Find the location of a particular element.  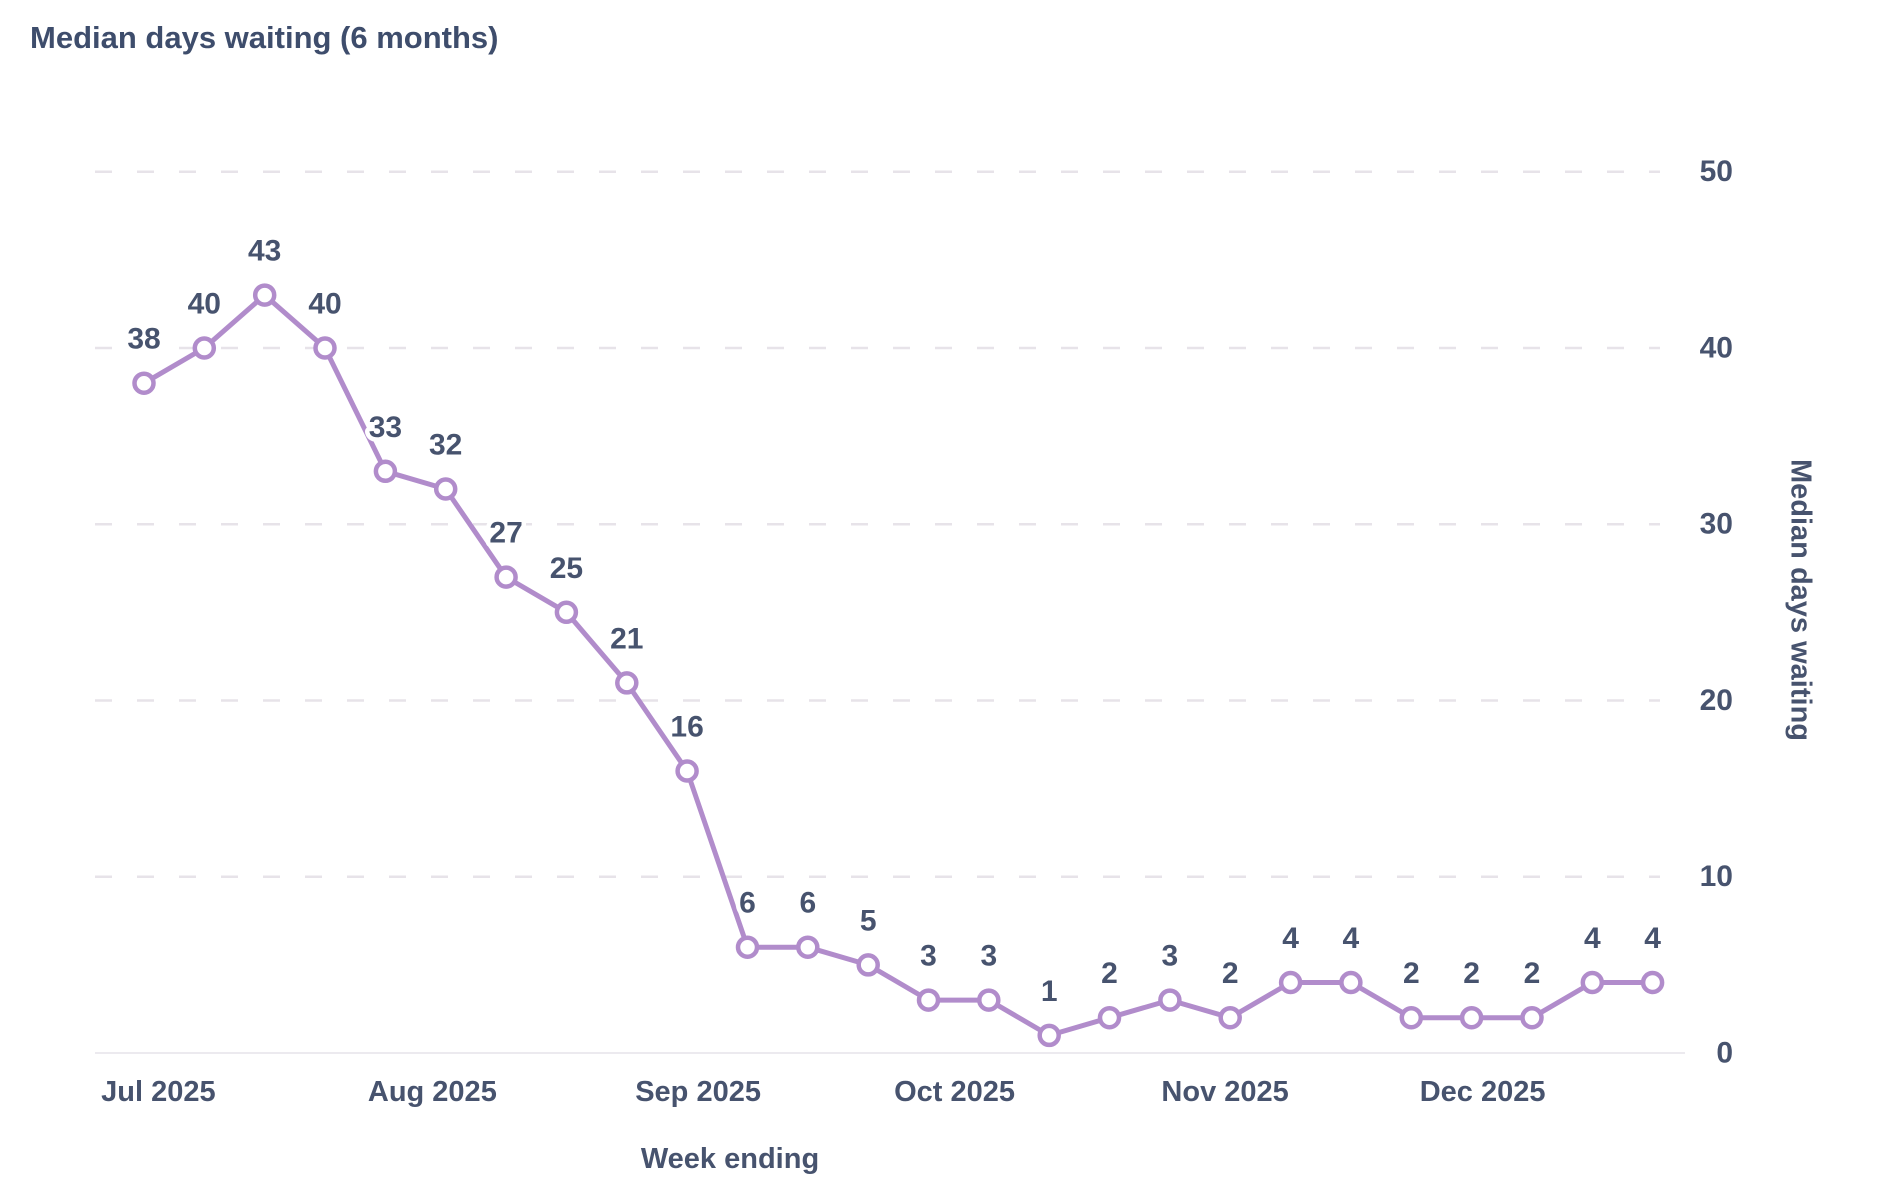

y-tick-label: 30 is located at coordinates (1716, 524).